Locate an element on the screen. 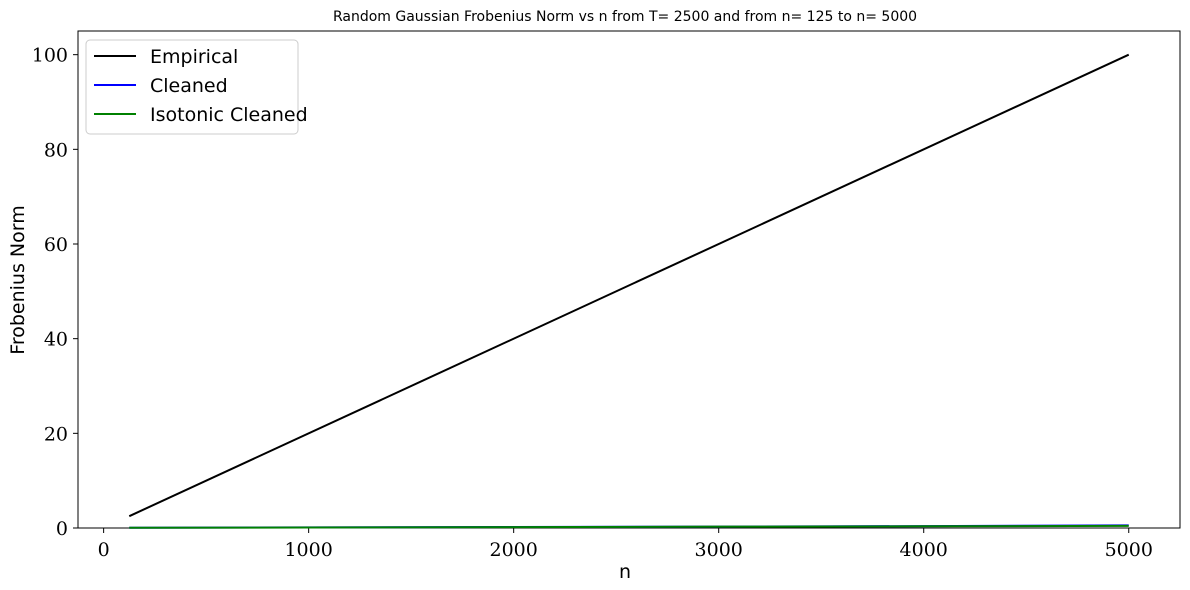  x-tick-label: 4000 is located at coordinates (924, 550).